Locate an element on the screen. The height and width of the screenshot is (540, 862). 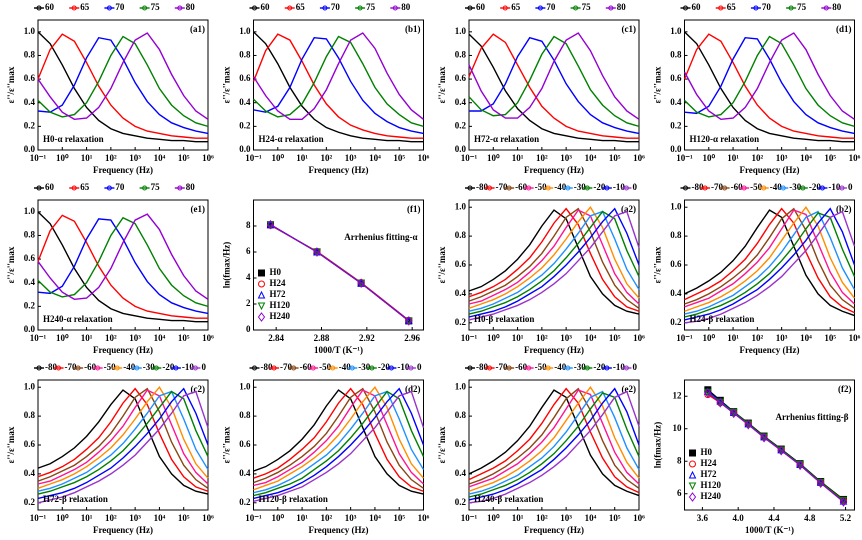
legend-label: H24 is located at coordinates (278, 283).